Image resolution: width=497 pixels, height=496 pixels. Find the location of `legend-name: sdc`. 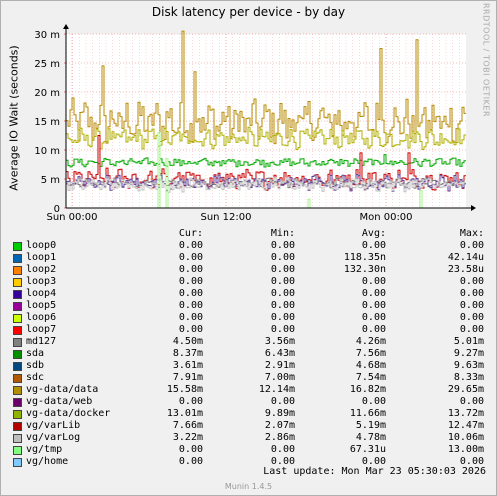

legend-name: sdc is located at coordinates (35, 377).